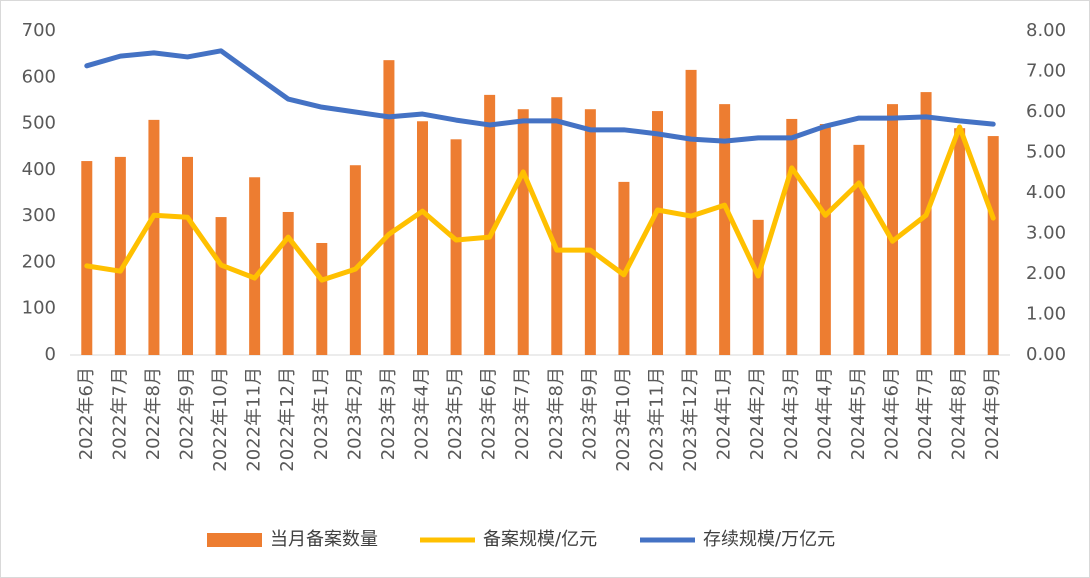  I want to click on x-tick-label: 2023年4月, so click(422, 413).